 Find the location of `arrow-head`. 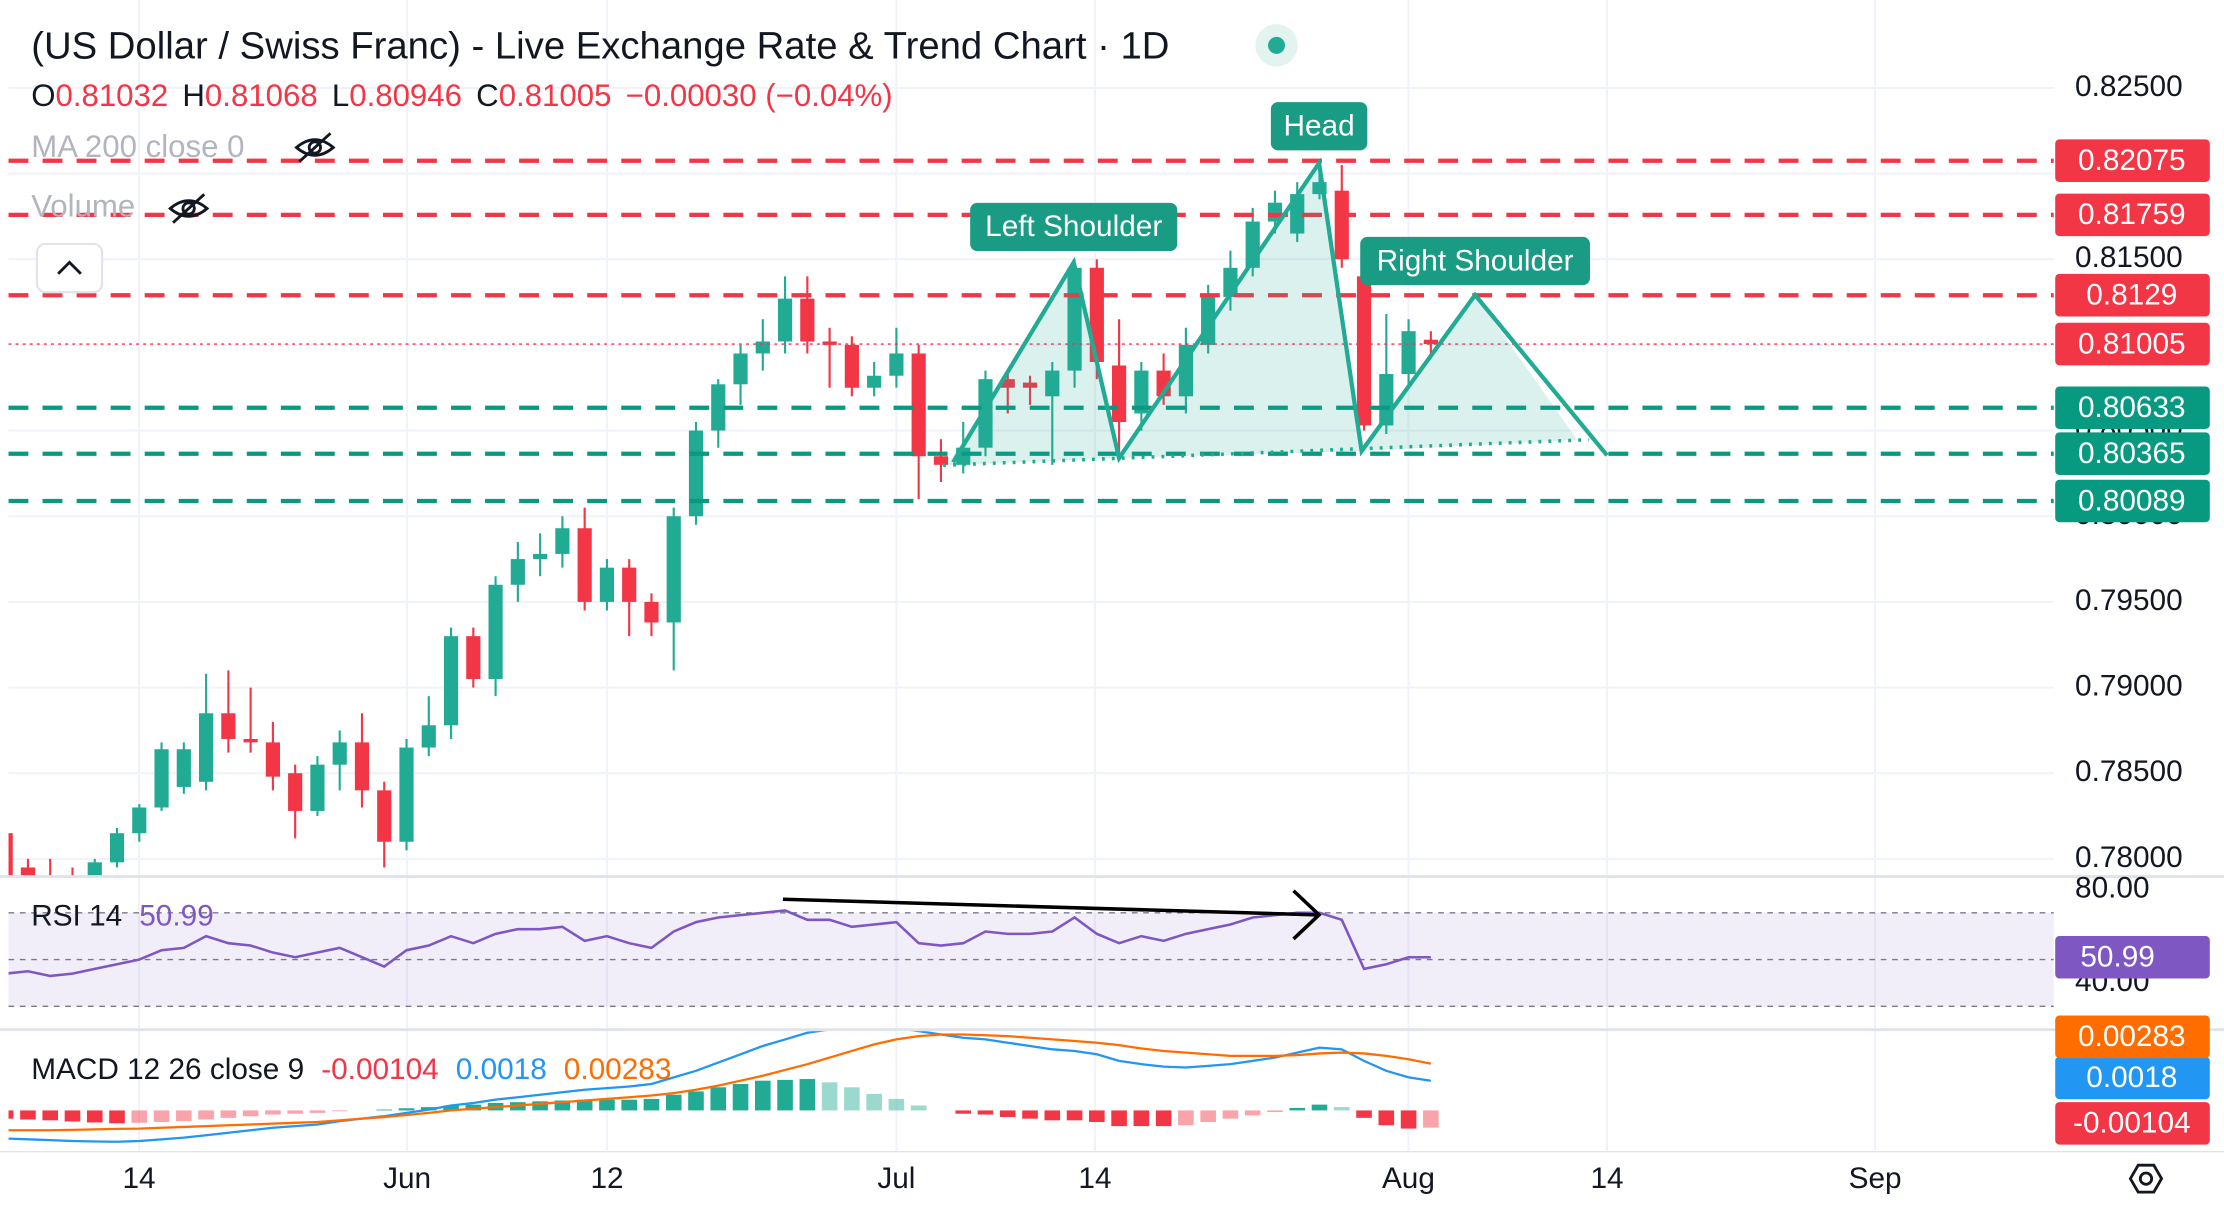

arrow-head is located at coordinates (1307, 915).